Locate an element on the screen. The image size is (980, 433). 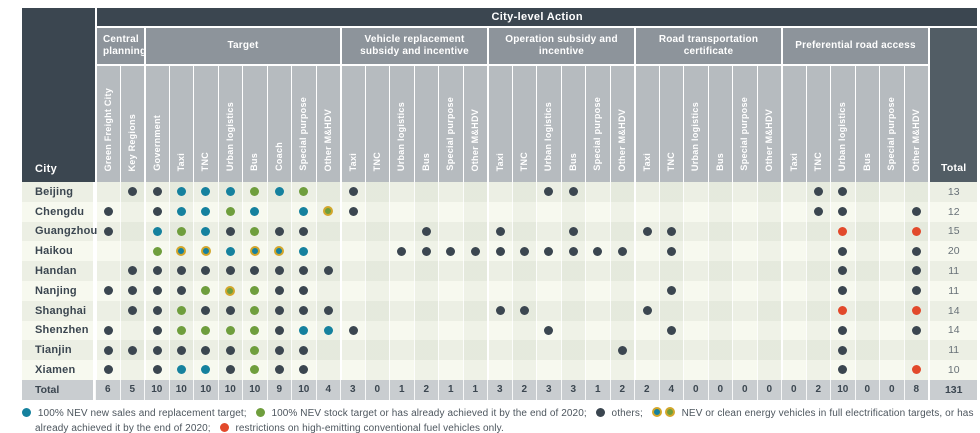
city-row-label: Shanghai is located at coordinates (58, 310).